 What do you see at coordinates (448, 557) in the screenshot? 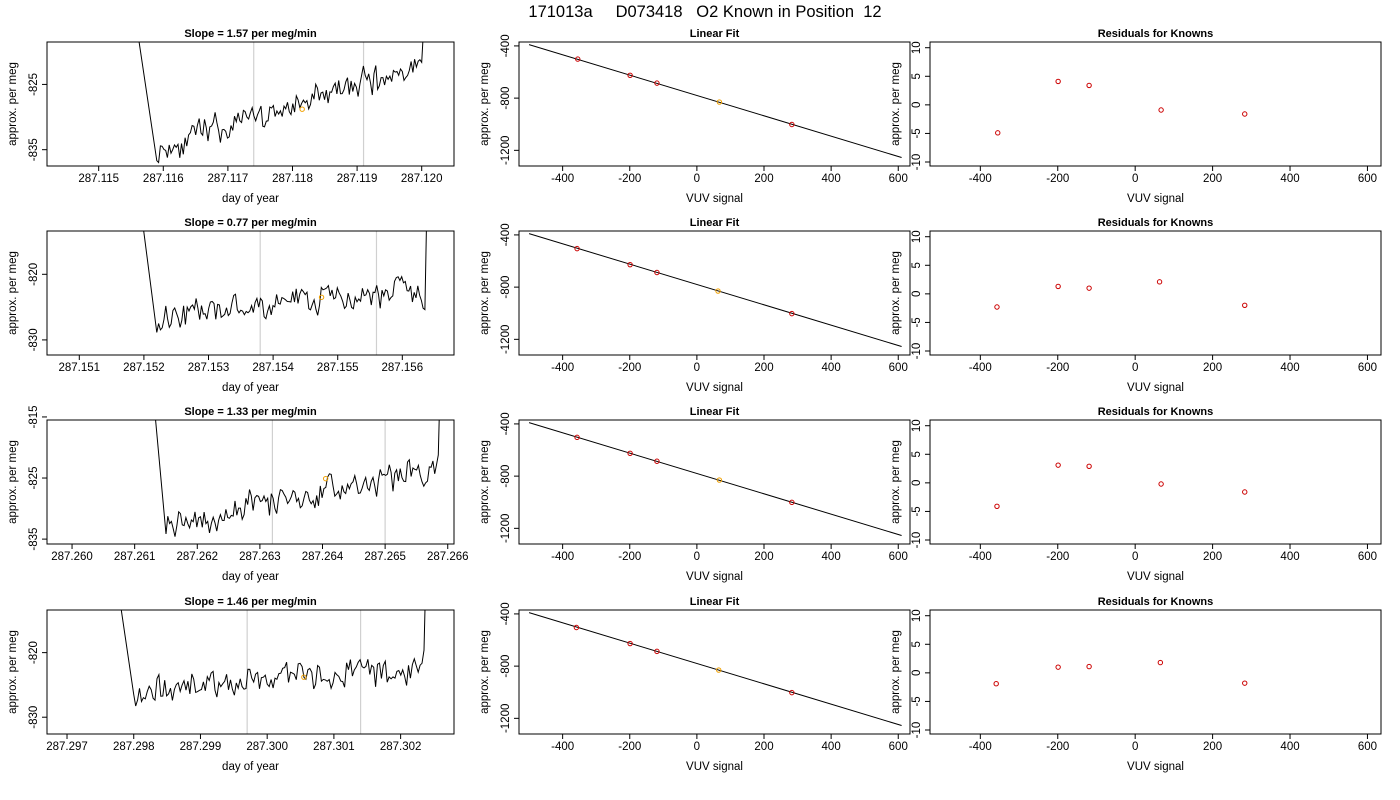
I see `x-tick-label: 287.266` at bounding box center [448, 557].